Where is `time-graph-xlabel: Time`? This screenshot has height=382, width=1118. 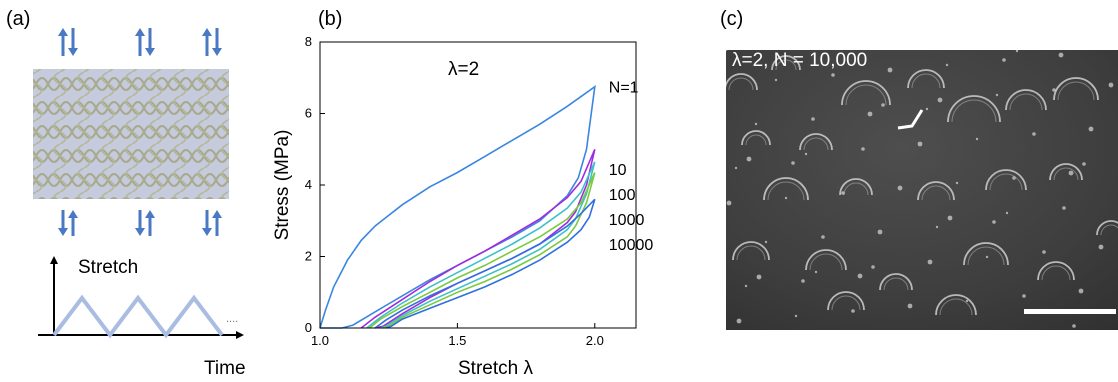
time-graph-xlabel: Time is located at coordinates (225, 368).